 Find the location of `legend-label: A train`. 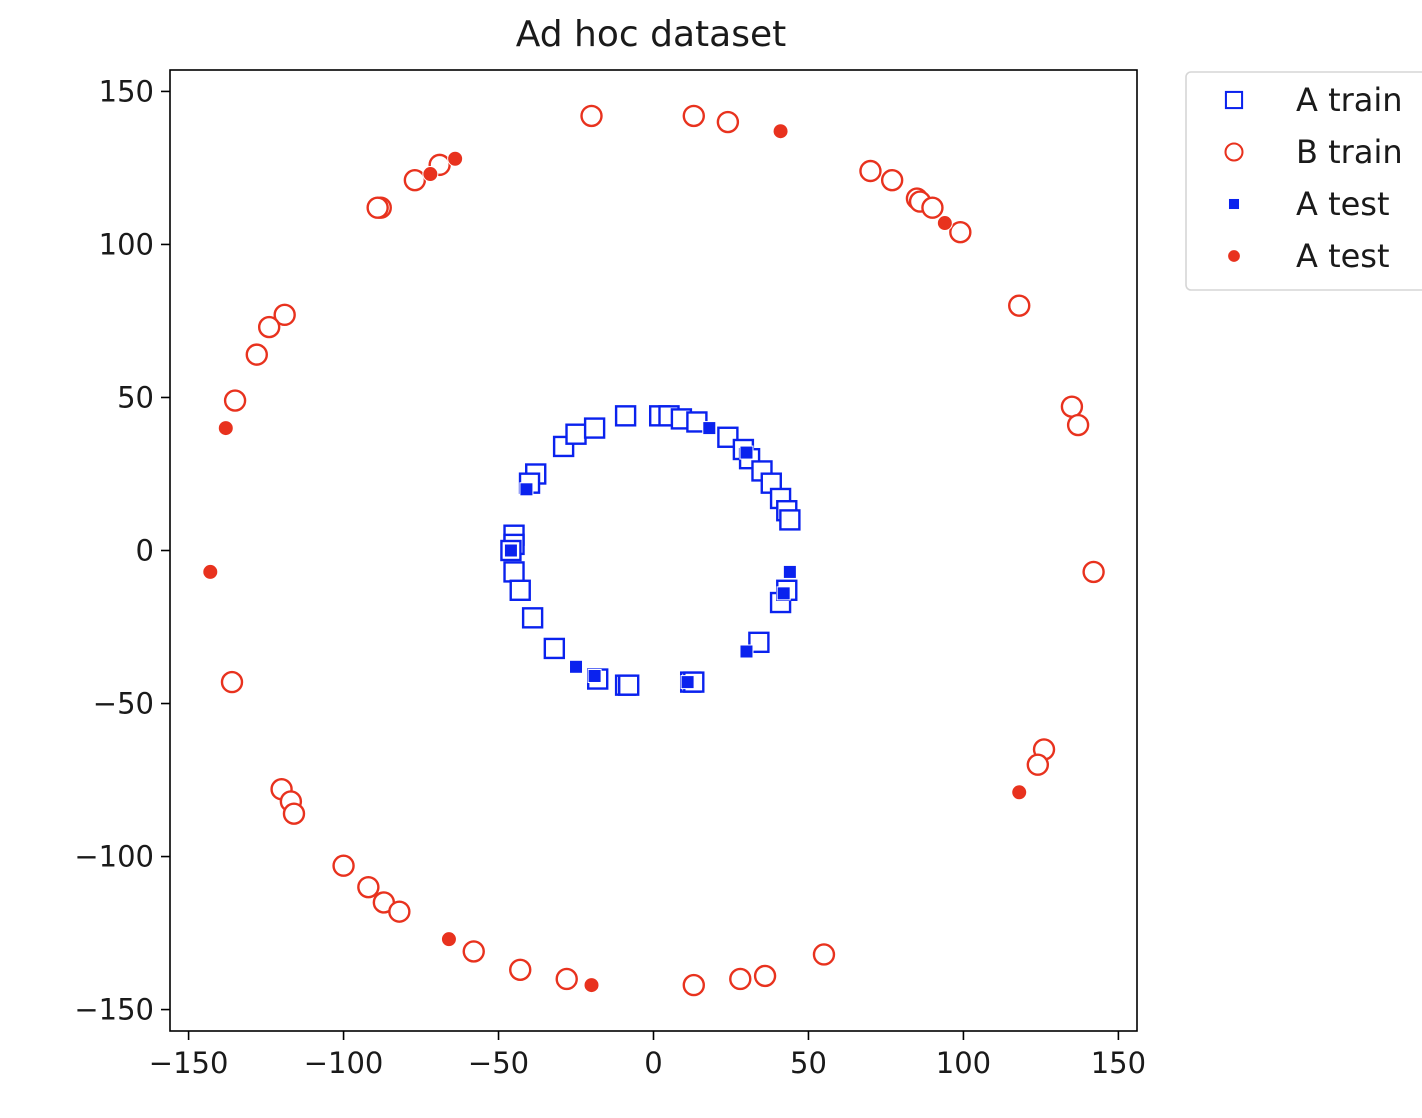

legend-label: A train is located at coordinates (1349, 100).